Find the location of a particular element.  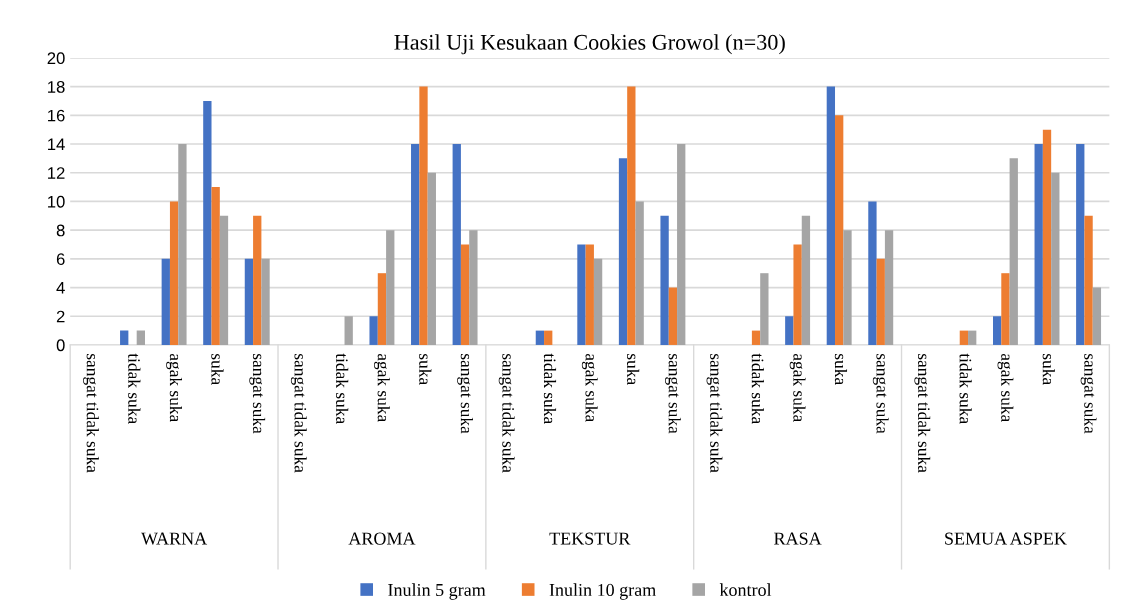

text: AROMA is located at coordinates (382, 538).